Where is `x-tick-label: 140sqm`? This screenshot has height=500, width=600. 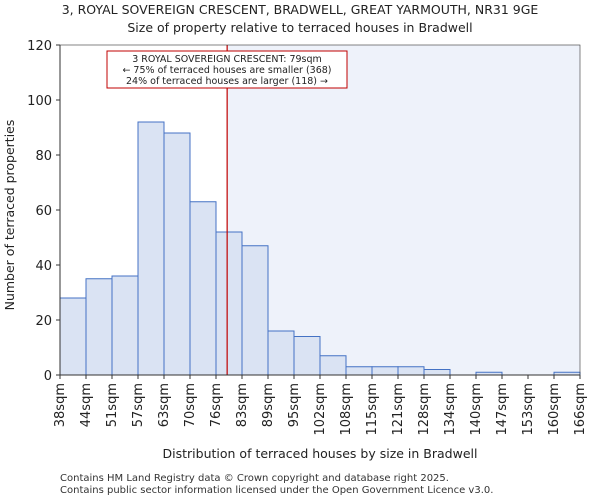 x-tick-label: 140sqm is located at coordinates (476, 409).